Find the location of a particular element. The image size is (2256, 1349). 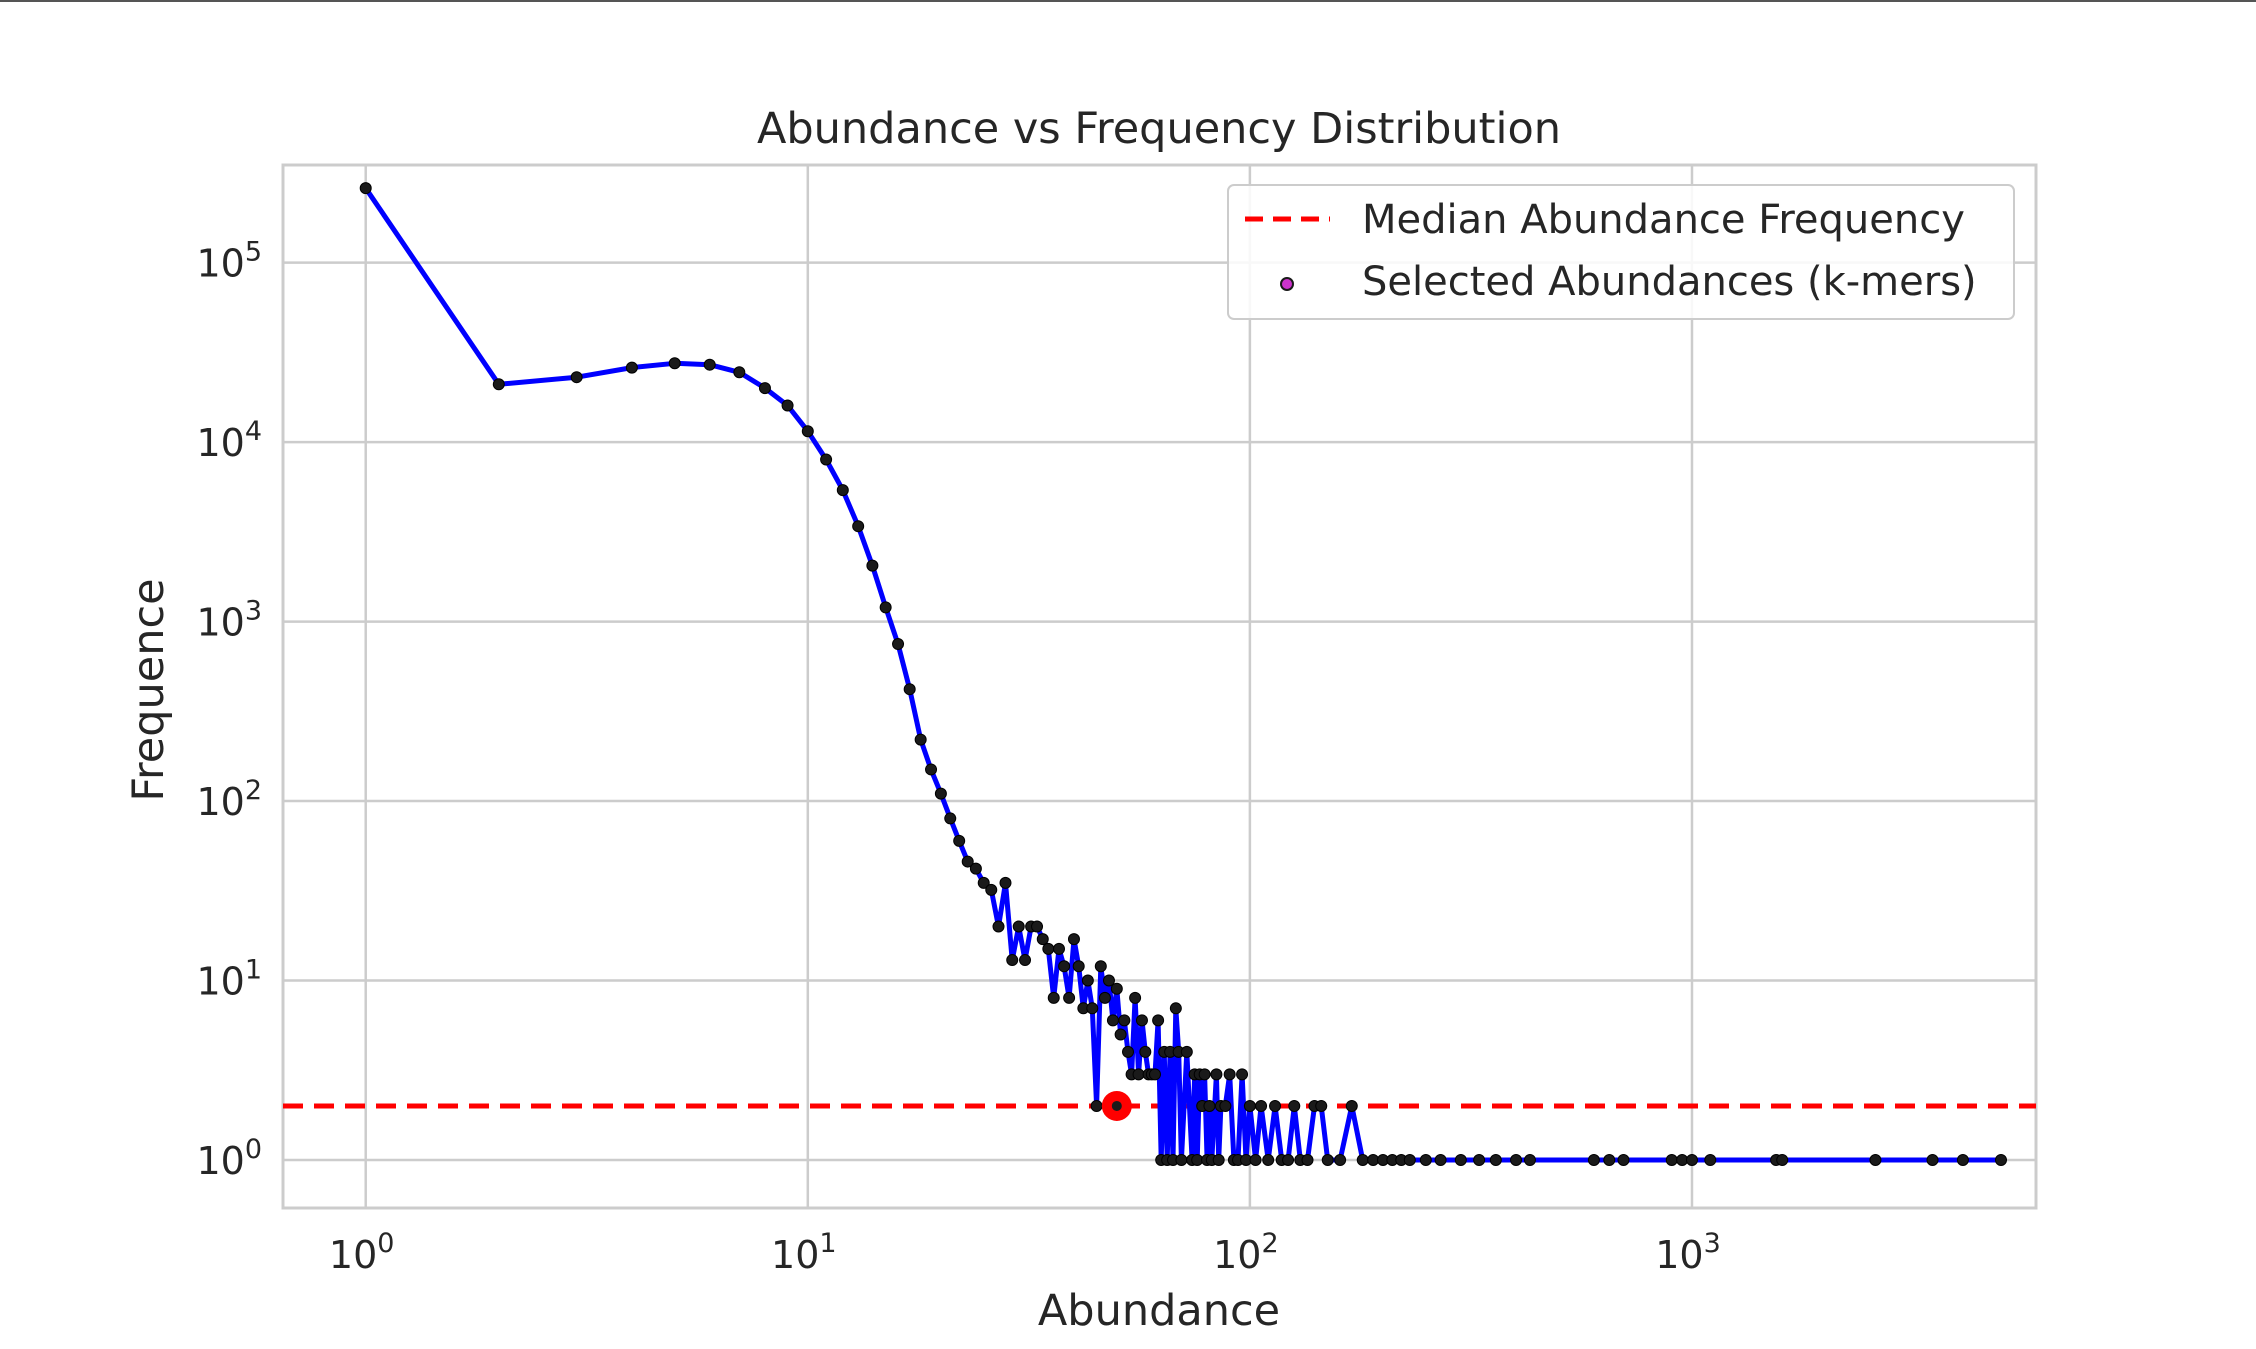

top-border-line is located at coordinates (1128, 1).